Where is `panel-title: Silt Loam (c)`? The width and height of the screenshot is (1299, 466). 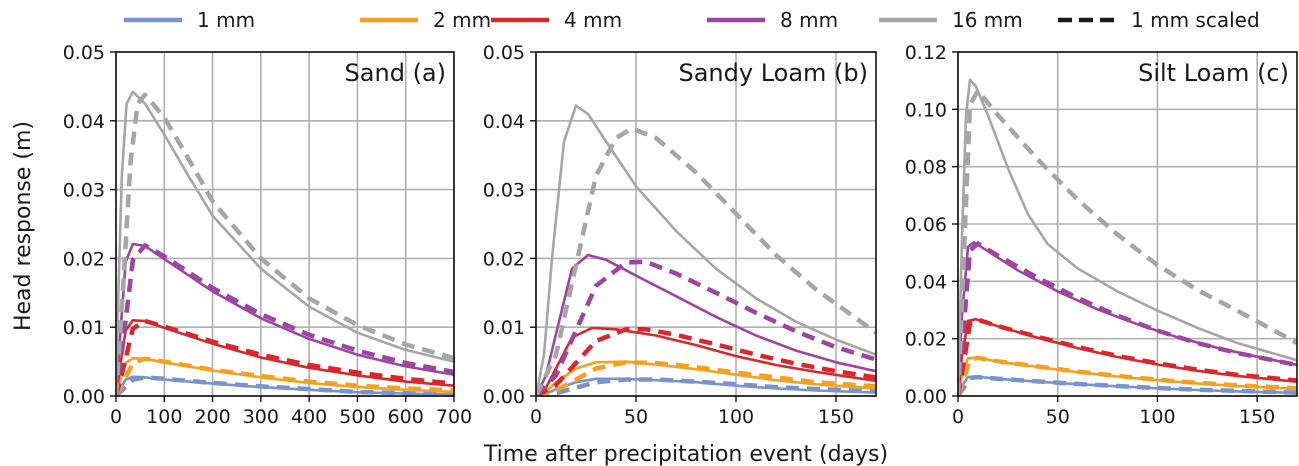
panel-title: Silt Loam (c) is located at coordinates (1213, 73).